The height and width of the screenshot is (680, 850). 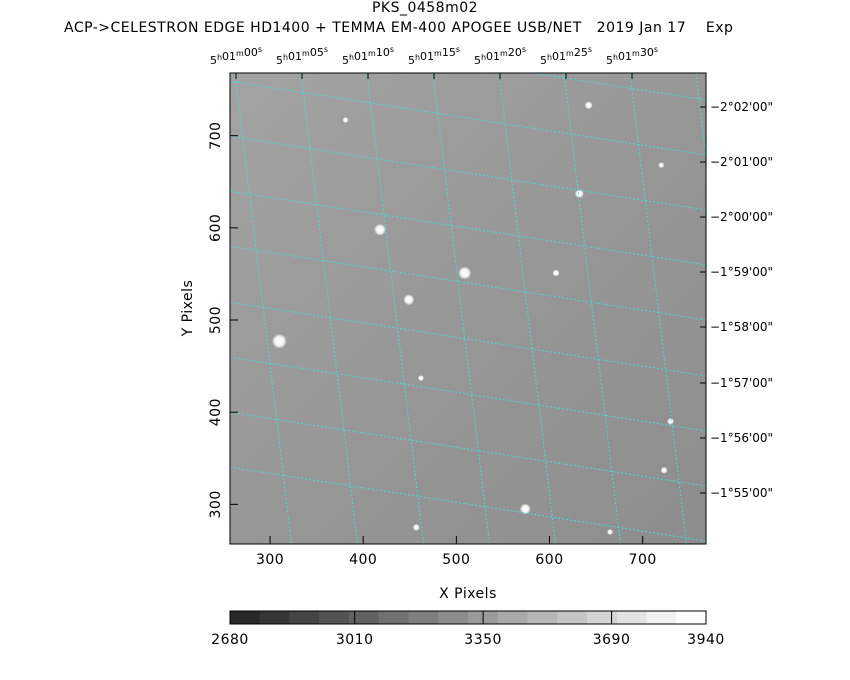 What do you see at coordinates (302, 56) in the screenshot?
I see `ra-tick-label: 5h01m05s` at bounding box center [302, 56].